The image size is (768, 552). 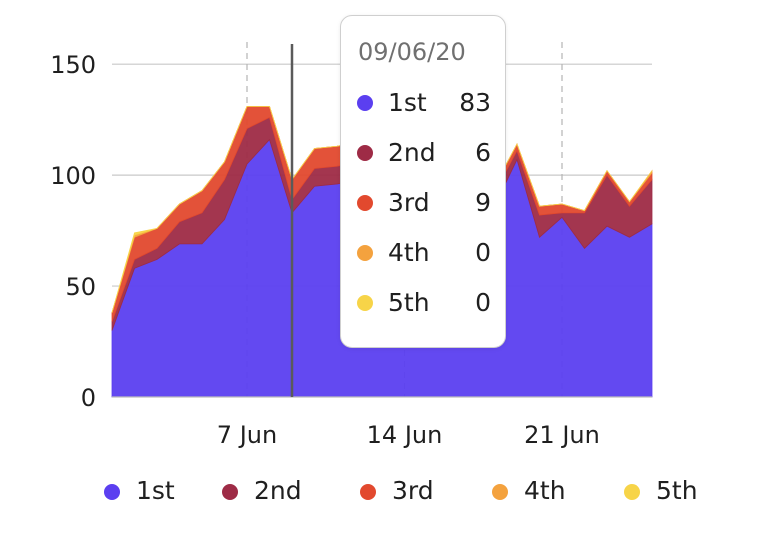 I want to click on tooltip-row-4th: 4th 0, so click(x=424, y=253).